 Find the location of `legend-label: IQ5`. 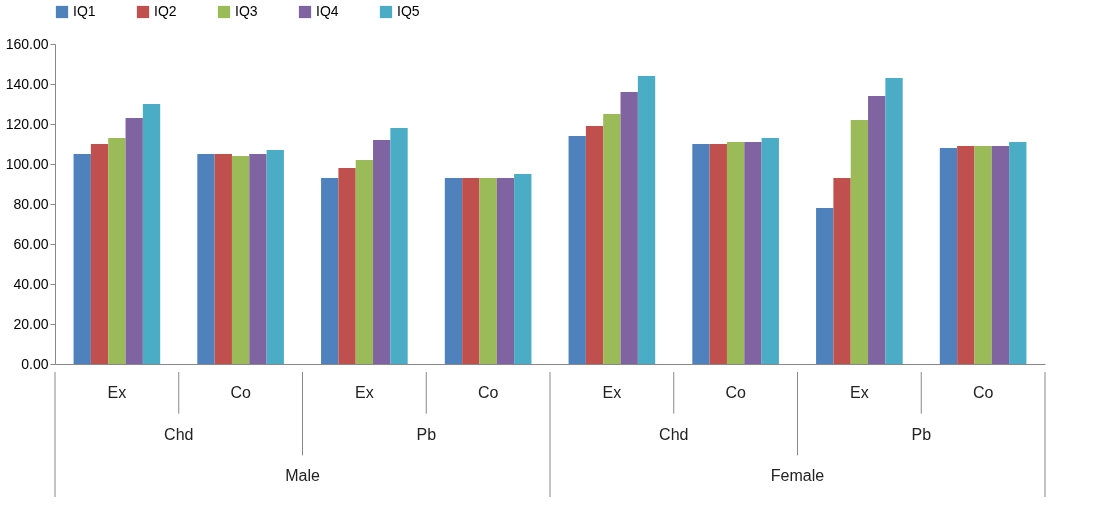

legend-label: IQ5 is located at coordinates (408, 11).